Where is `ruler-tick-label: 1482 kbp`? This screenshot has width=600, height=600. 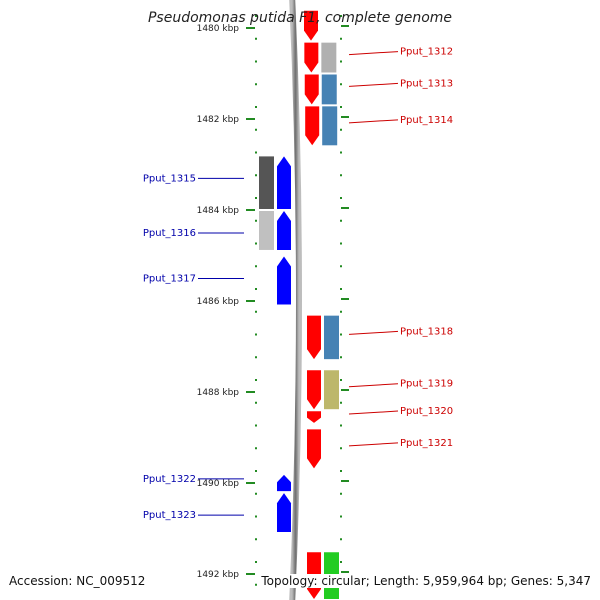
ruler-tick-label: 1482 kbp is located at coordinates (218, 120).